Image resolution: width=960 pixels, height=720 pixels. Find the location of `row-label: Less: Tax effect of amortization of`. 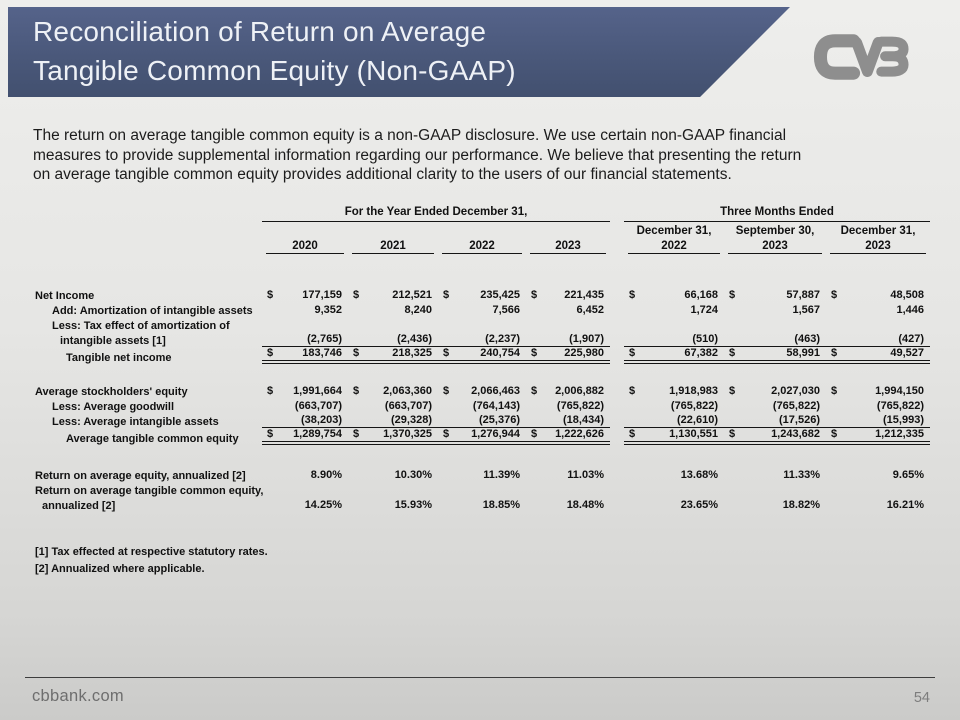

row-label: Less: Tax effect of amortization of is located at coordinates (141, 326).